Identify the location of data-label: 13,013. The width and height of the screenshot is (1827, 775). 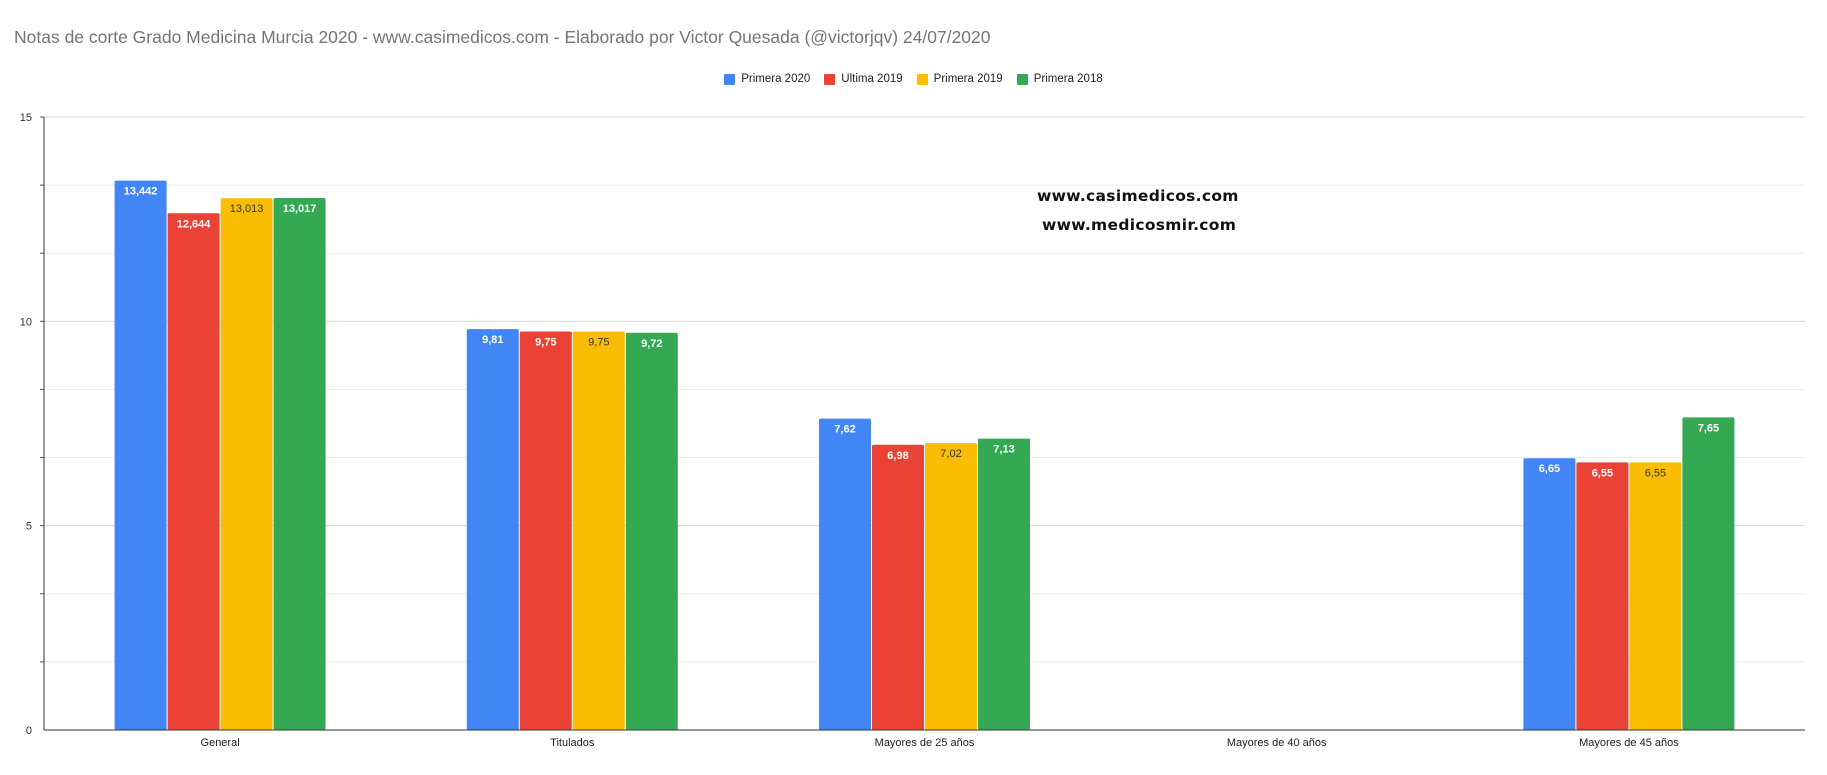
(247, 209).